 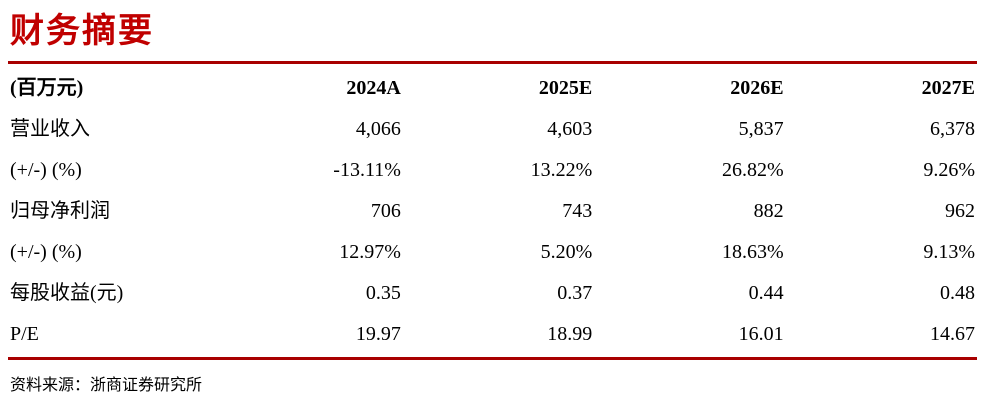 What do you see at coordinates (373, 88) in the screenshot?
I see `year-header-2024a: 2024A` at bounding box center [373, 88].